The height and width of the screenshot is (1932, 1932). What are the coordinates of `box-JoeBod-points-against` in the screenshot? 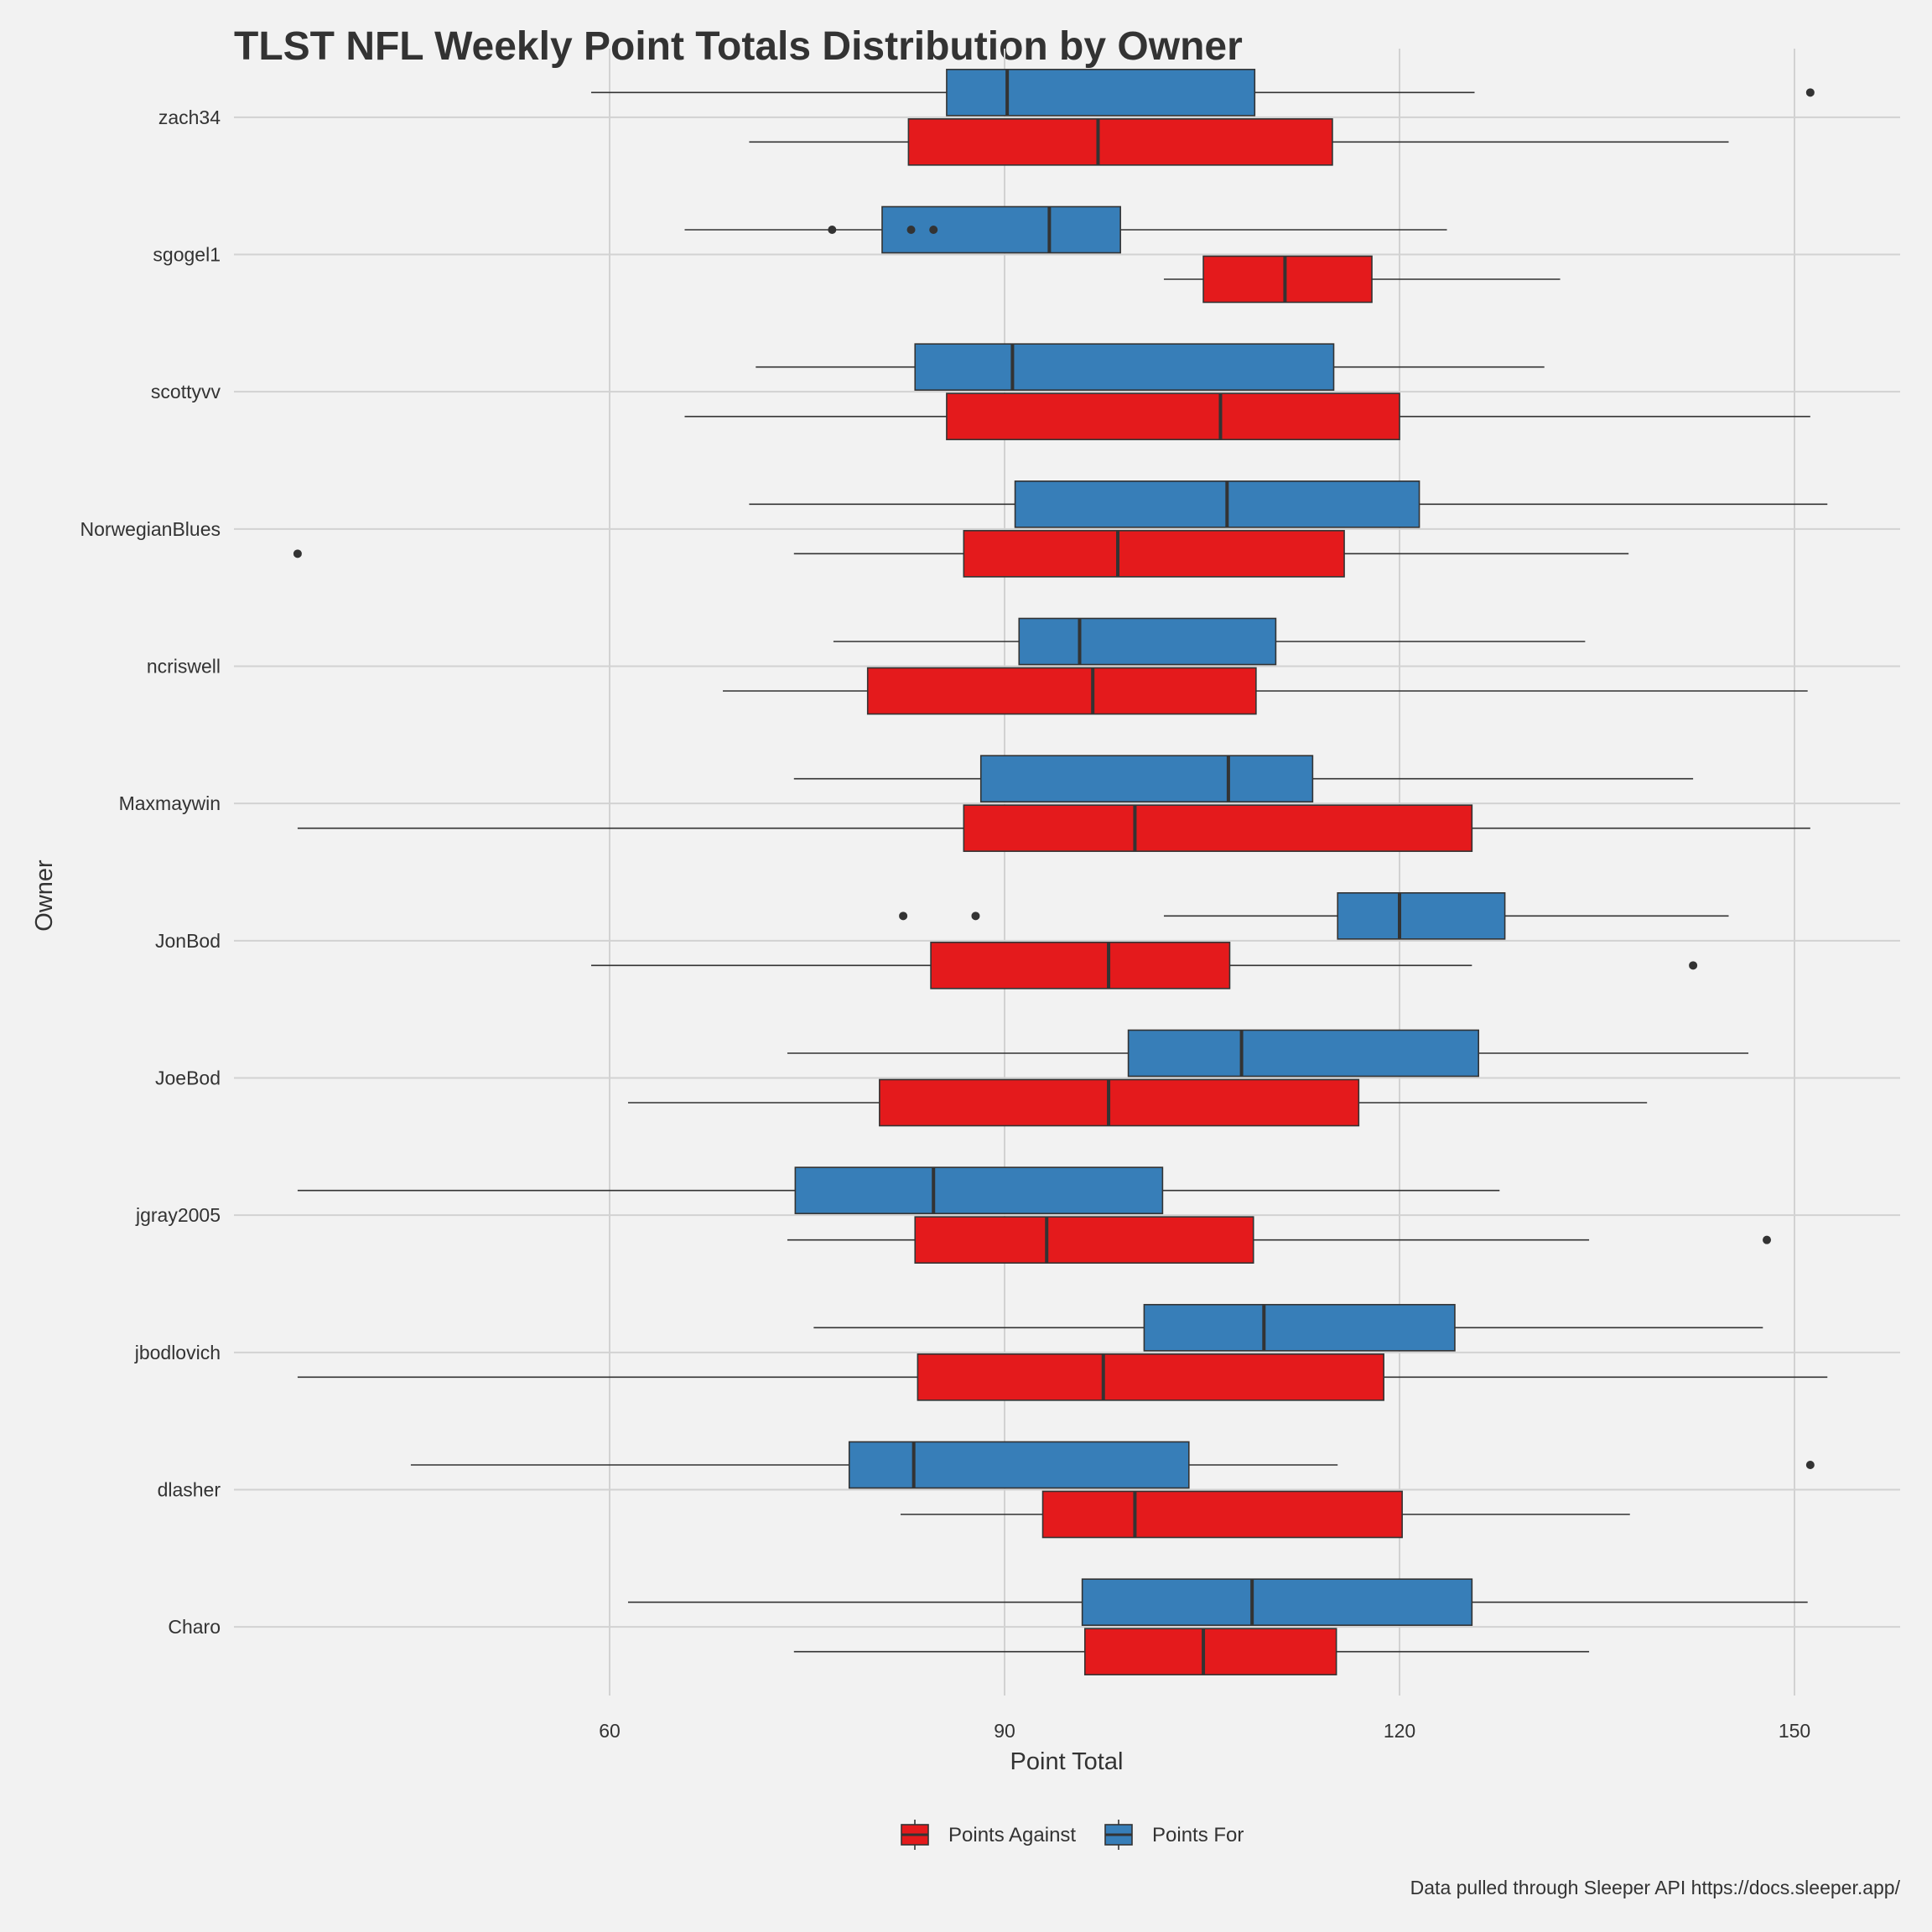 It's located at (1137, 1102).